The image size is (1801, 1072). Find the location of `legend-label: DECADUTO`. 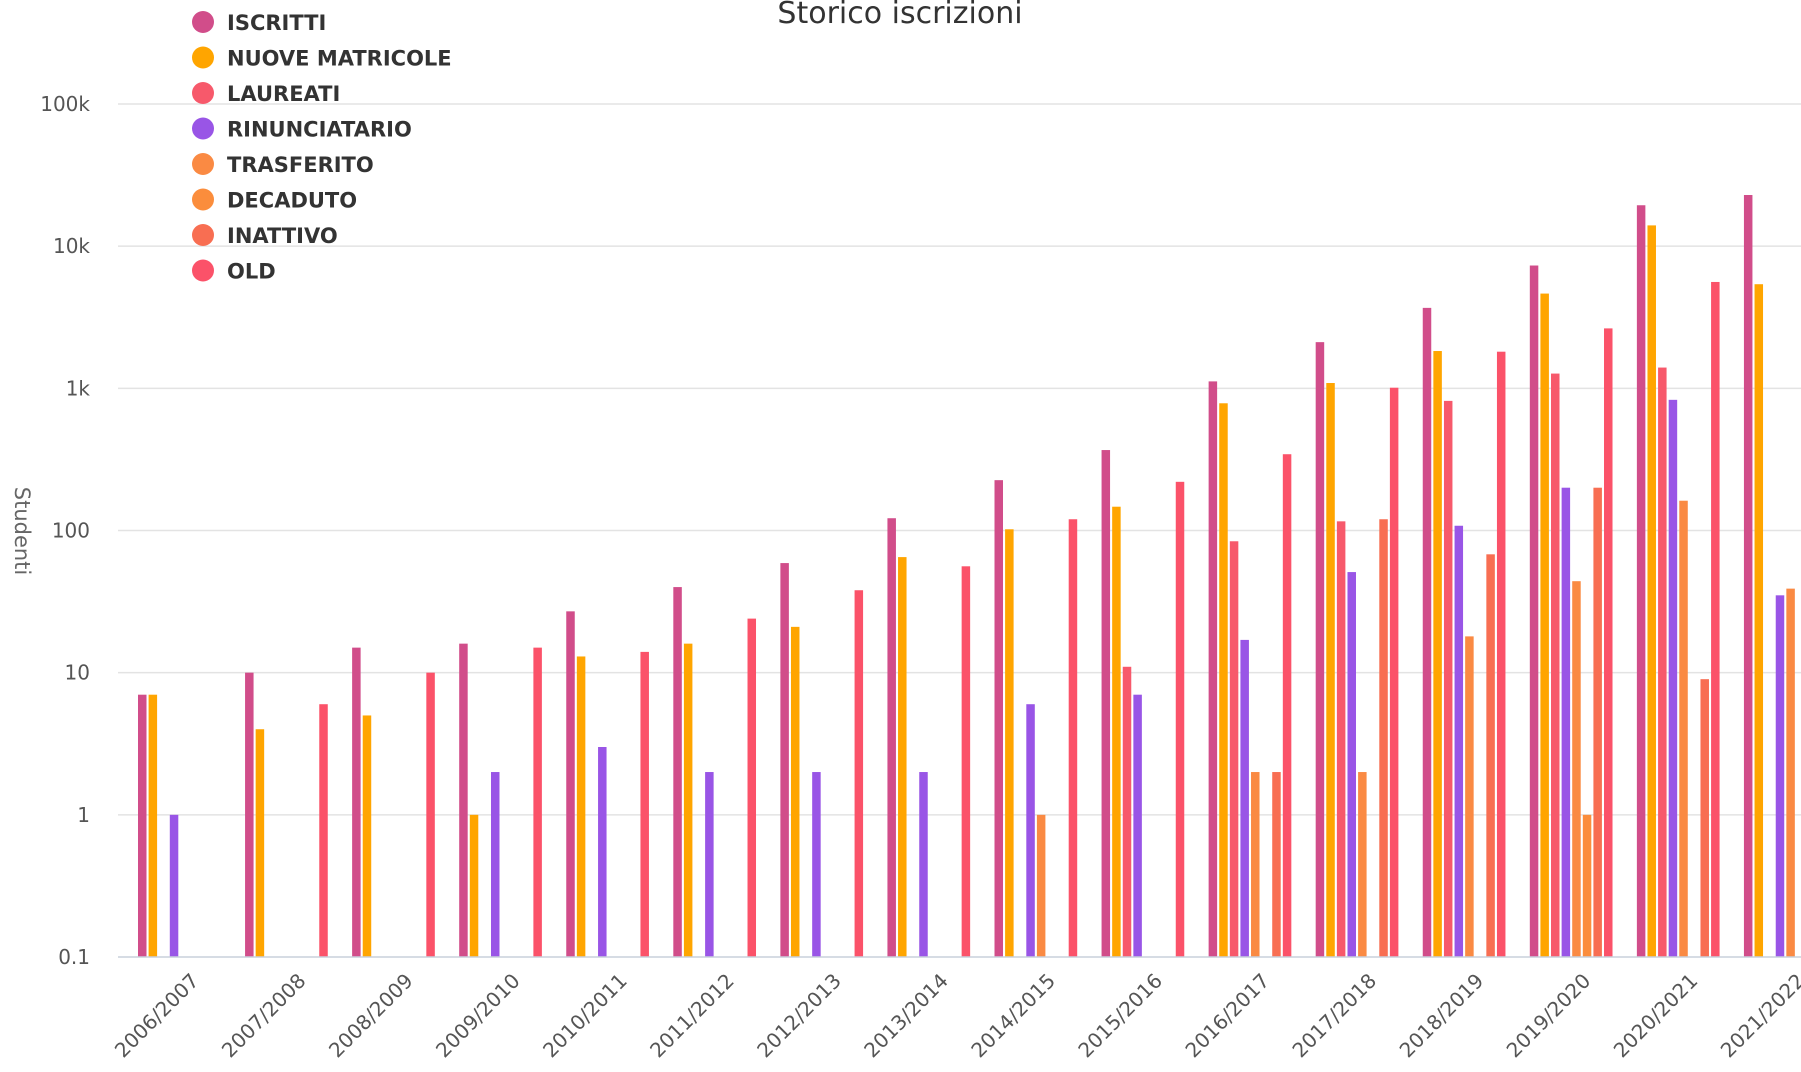

legend-label: DECADUTO is located at coordinates (292, 201).